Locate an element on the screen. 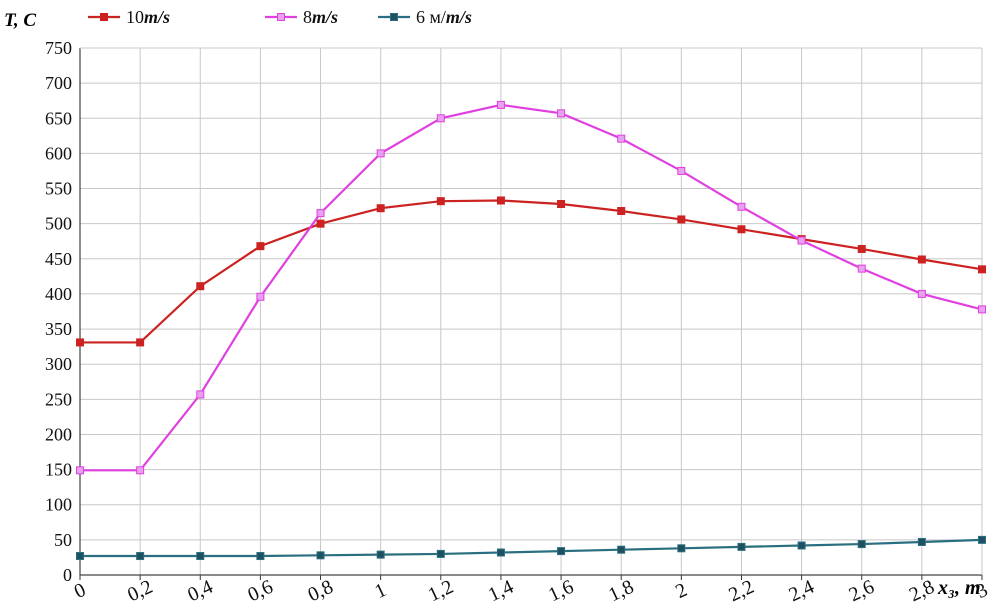  x-tick-label: 2,2 is located at coordinates (741, 591).